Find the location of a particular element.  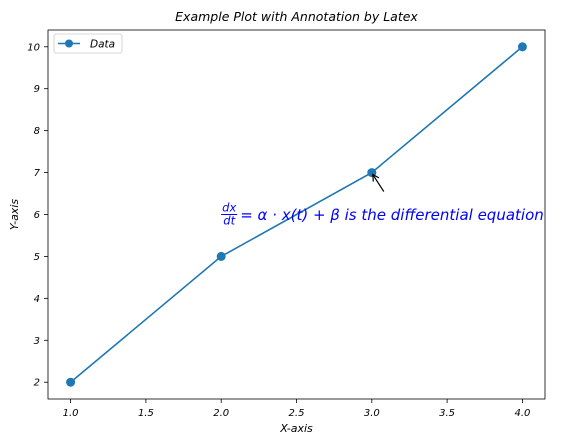

y-tick-label: 6 is located at coordinates (37, 215).